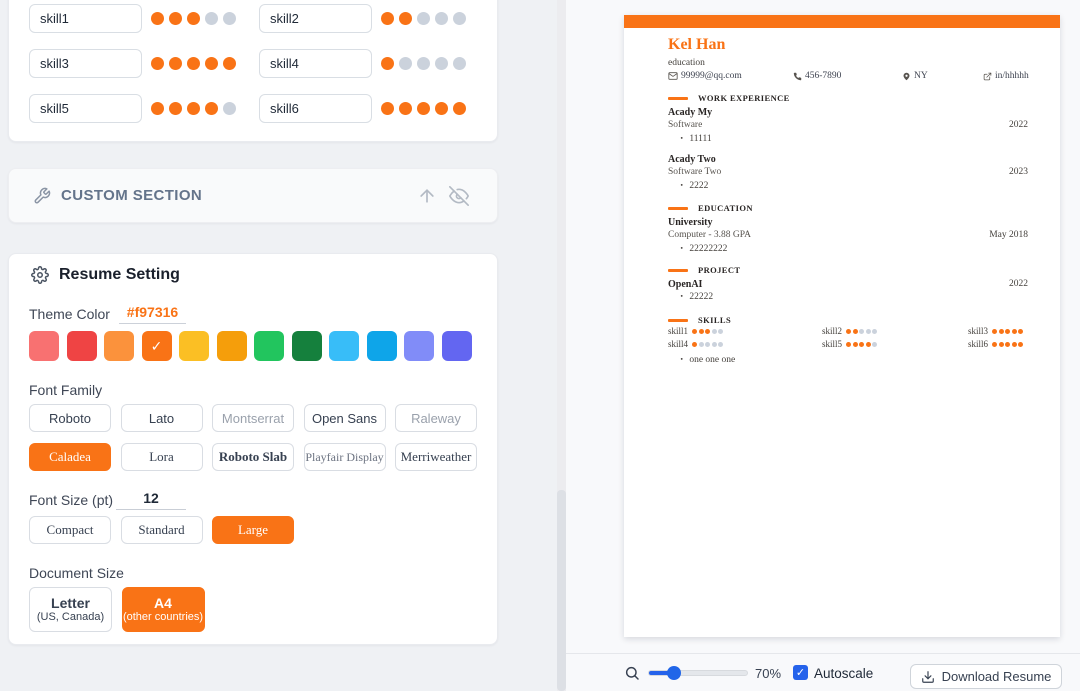 Image resolution: width=1080 pixels, height=691 pixels. Describe the element at coordinates (70, 530) in the screenshot. I see `font-size-compact-button: Compact` at that location.